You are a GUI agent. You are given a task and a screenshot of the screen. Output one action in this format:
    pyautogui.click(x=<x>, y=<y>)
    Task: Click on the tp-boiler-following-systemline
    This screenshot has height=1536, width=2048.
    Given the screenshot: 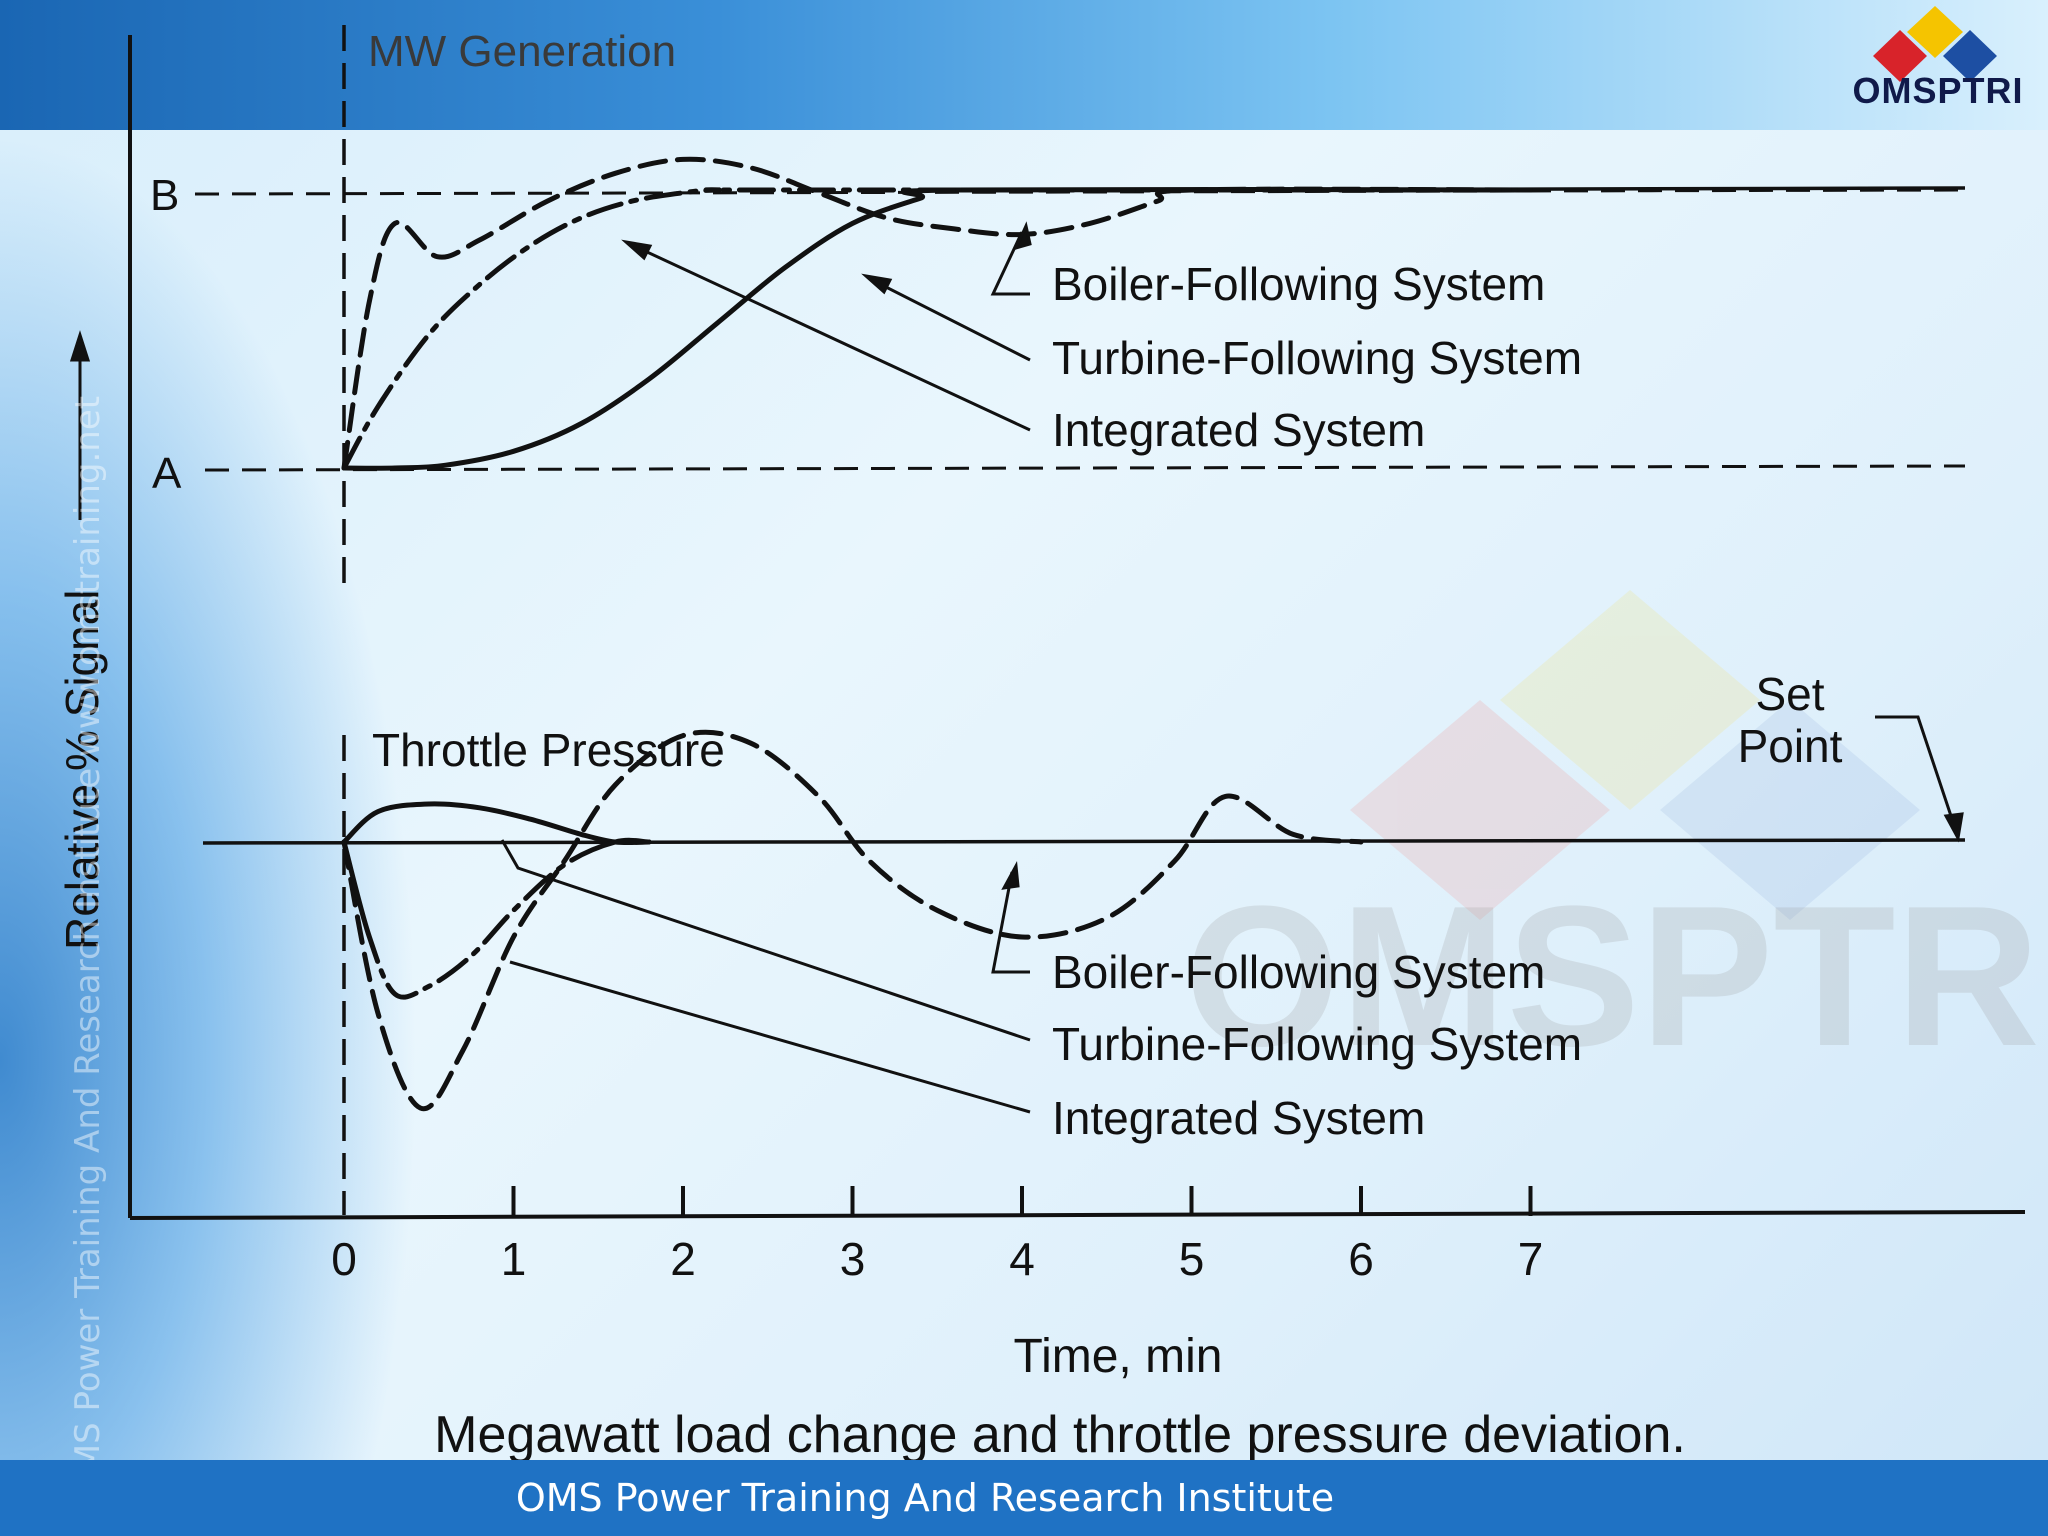 What is the action you would take?
    pyautogui.click(x=852, y=920)
    